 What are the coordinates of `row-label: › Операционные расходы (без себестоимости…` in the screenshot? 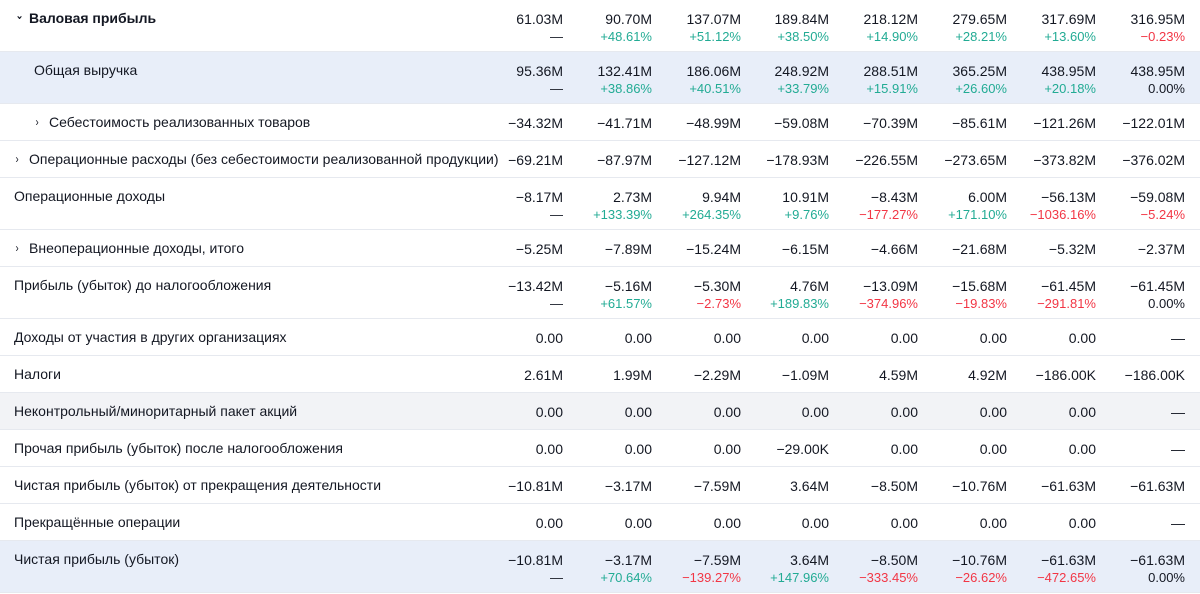 It's located at (256, 159).